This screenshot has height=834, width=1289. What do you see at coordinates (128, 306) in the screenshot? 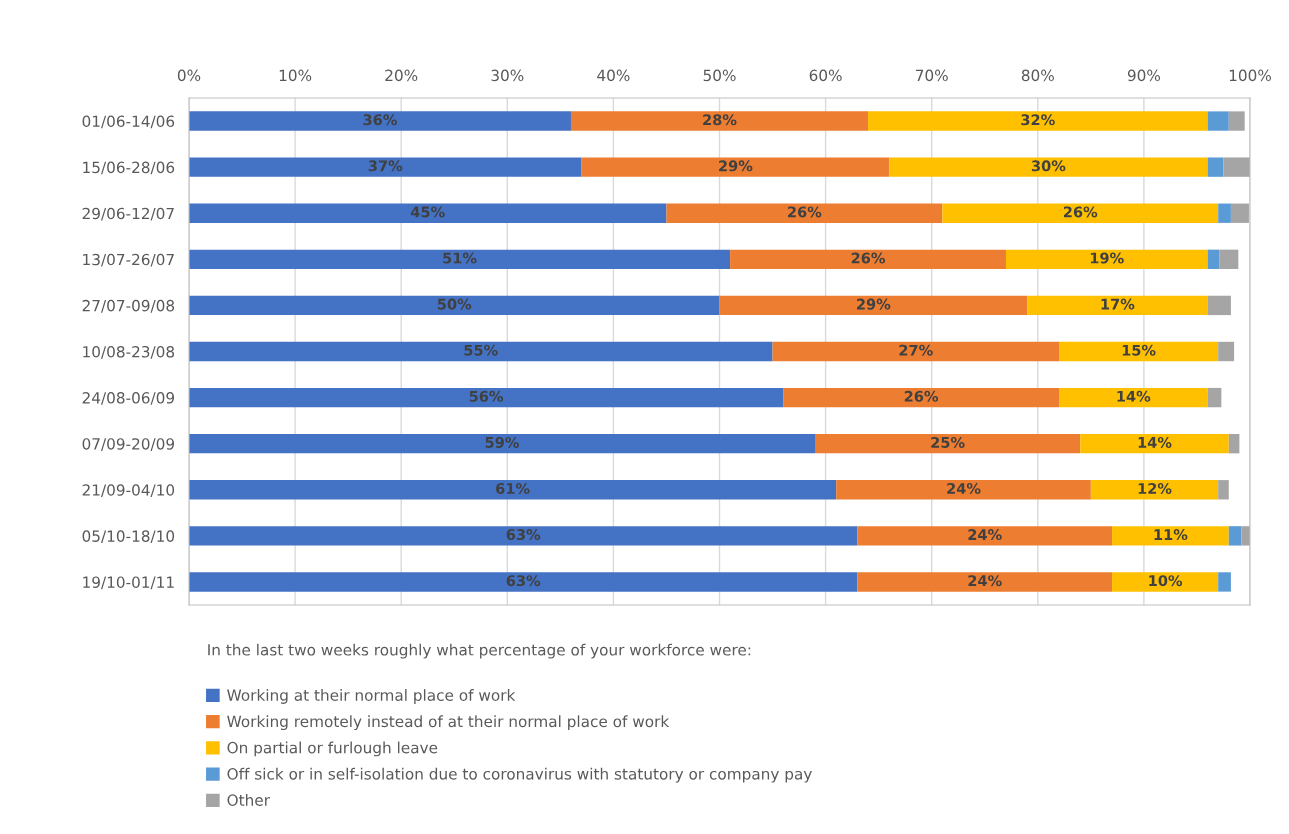
I see `y-tick-label: 27/07-09/08` at bounding box center [128, 306].